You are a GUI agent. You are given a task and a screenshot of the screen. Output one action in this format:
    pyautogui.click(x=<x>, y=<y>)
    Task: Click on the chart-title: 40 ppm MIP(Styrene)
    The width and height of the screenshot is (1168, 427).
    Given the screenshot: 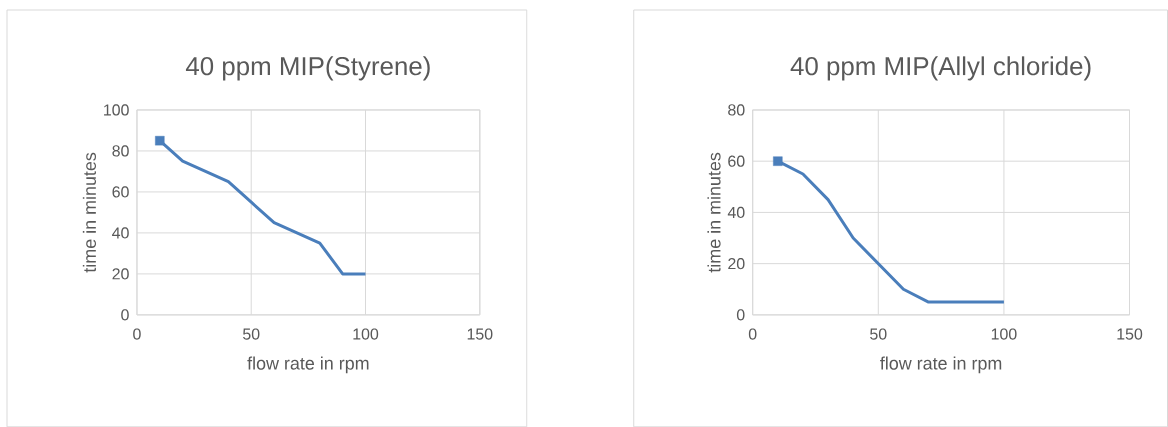 What is the action you would take?
    pyautogui.click(x=307, y=68)
    